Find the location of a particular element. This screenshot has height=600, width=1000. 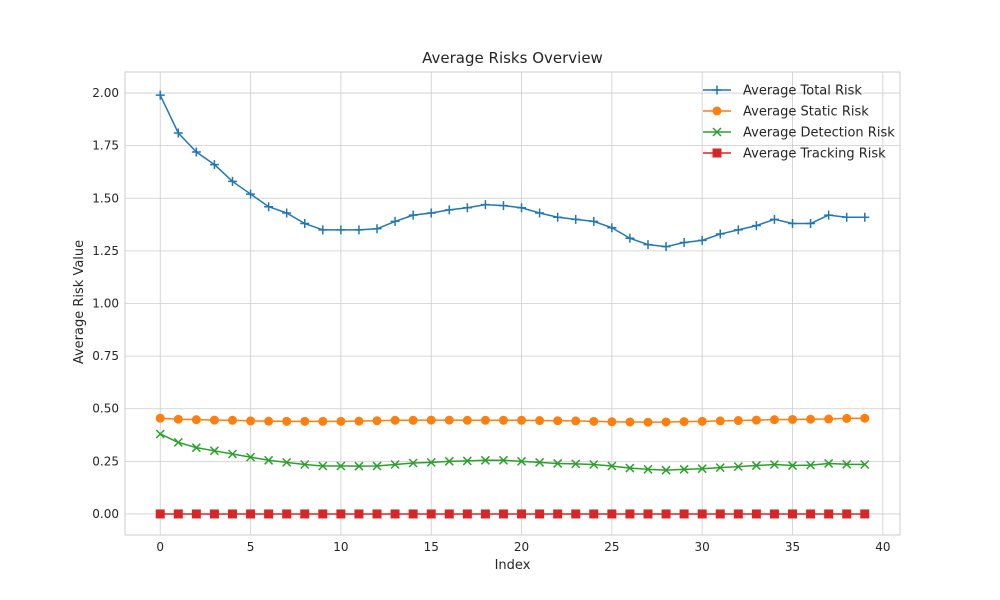

legend-label: Average Tracking Risk is located at coordinates (814, 154).